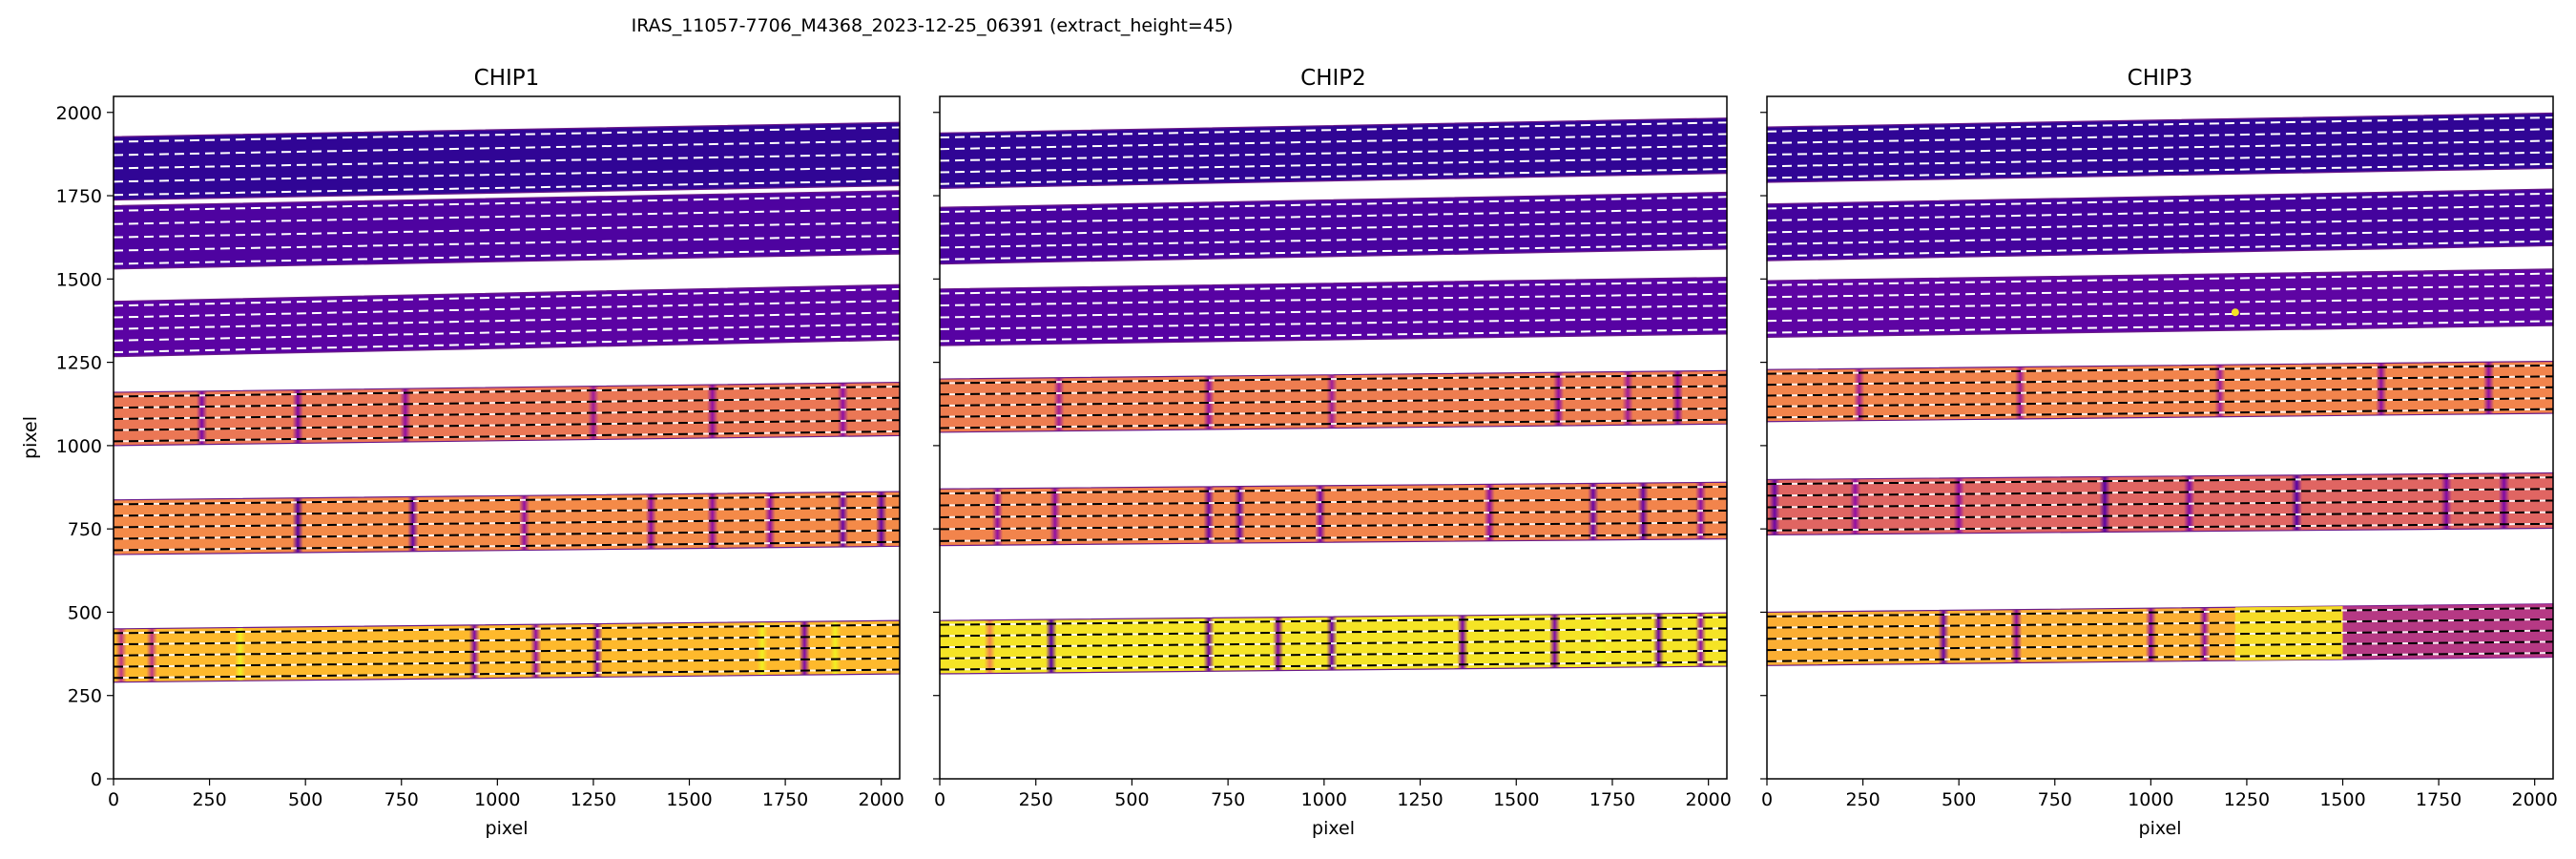  Describe the element at coordinates (1612, 799) in the screenshot. I see `x-tick-label: 1750` at that location.